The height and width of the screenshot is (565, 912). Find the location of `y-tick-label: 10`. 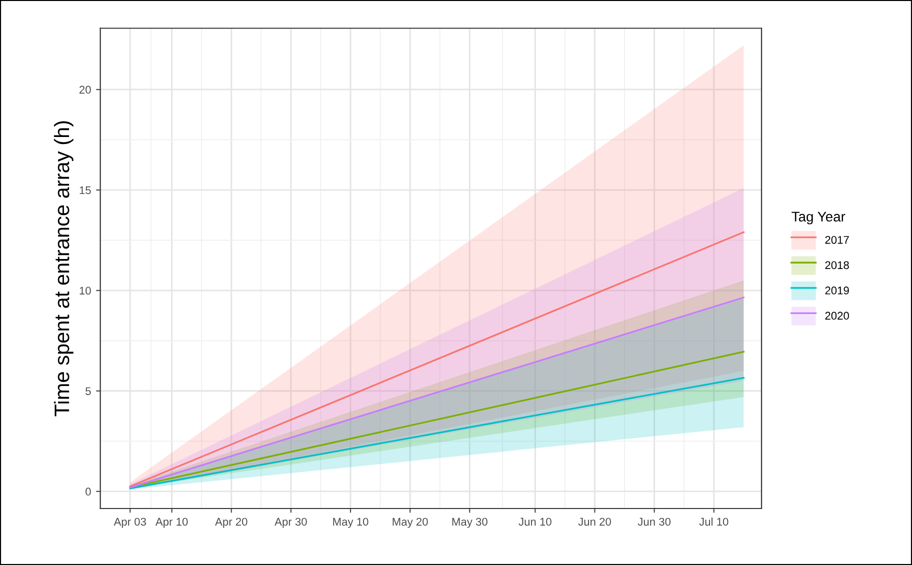

y-tick-label: 10 is located at coordinates (85, 290).